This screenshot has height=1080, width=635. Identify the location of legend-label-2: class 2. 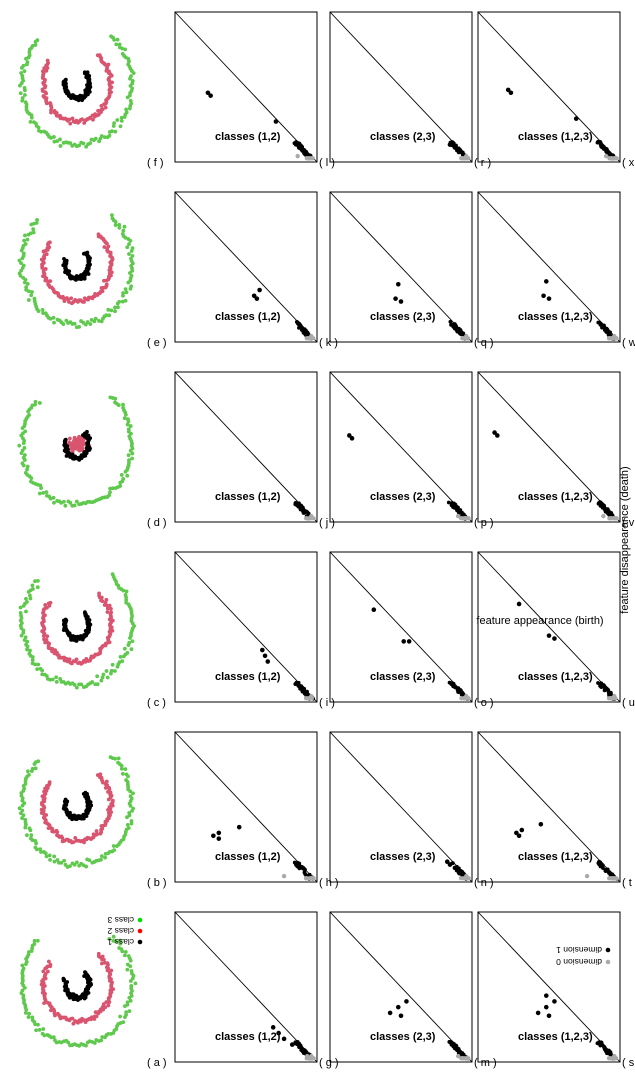
(120, 931).